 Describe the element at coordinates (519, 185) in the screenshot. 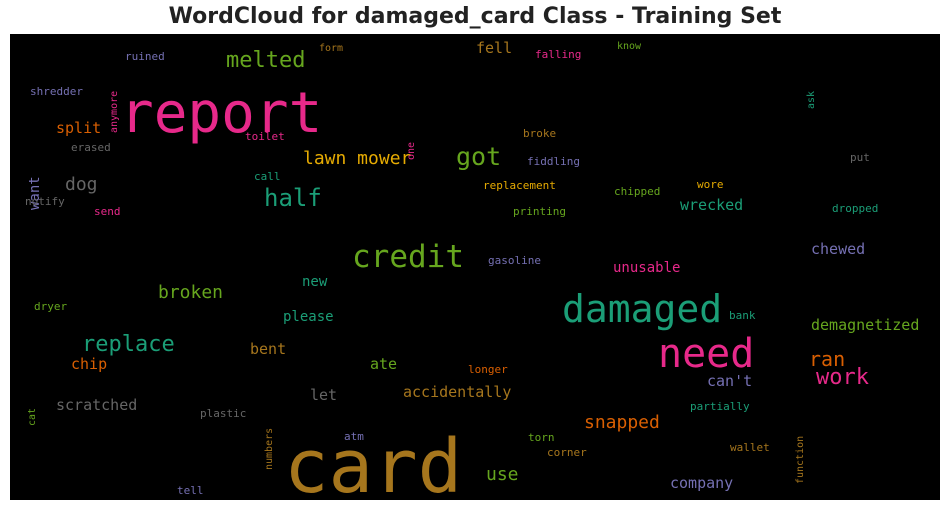

I see `word-replacement: replacement` at that location.